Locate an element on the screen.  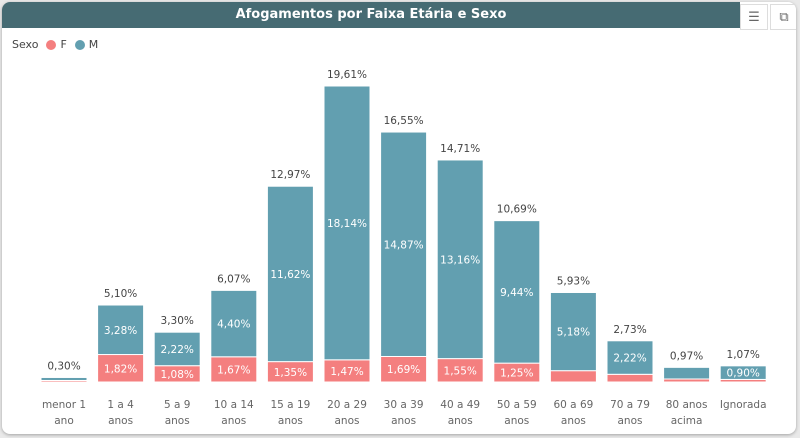
legend-dot-m is located at coordinates (79, 44).